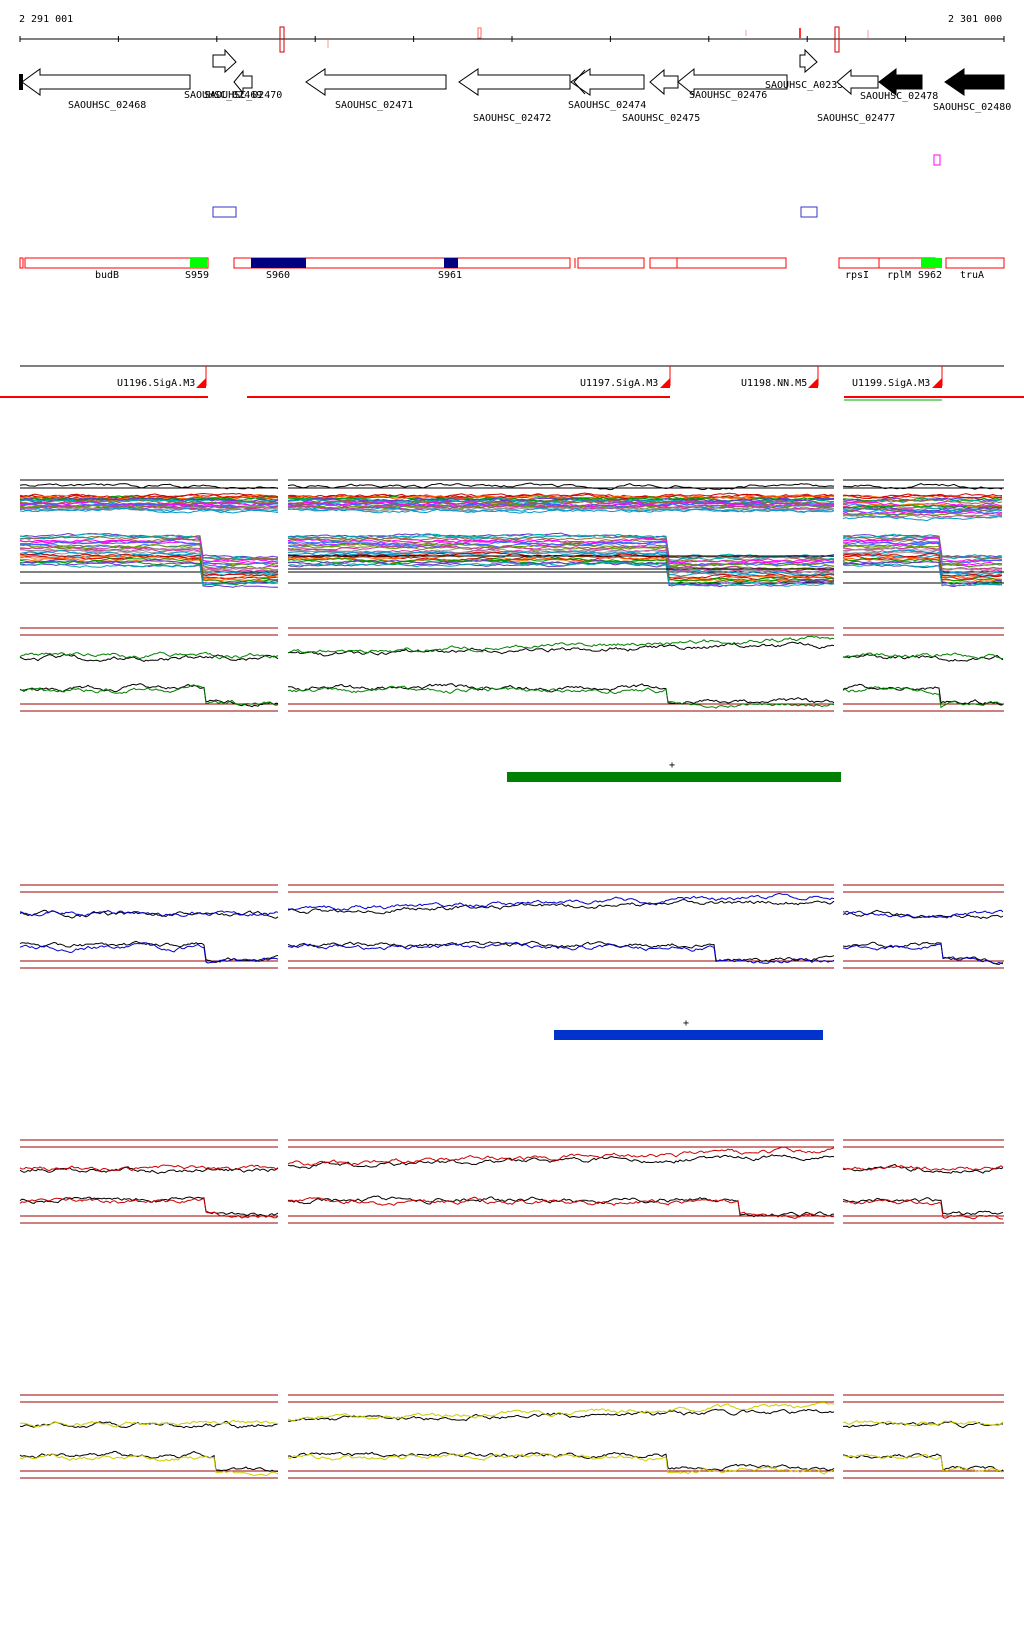 The image size is (1024, 1640). I want to click on gene-label: SAOUHSC_02475, so click(661, 118).